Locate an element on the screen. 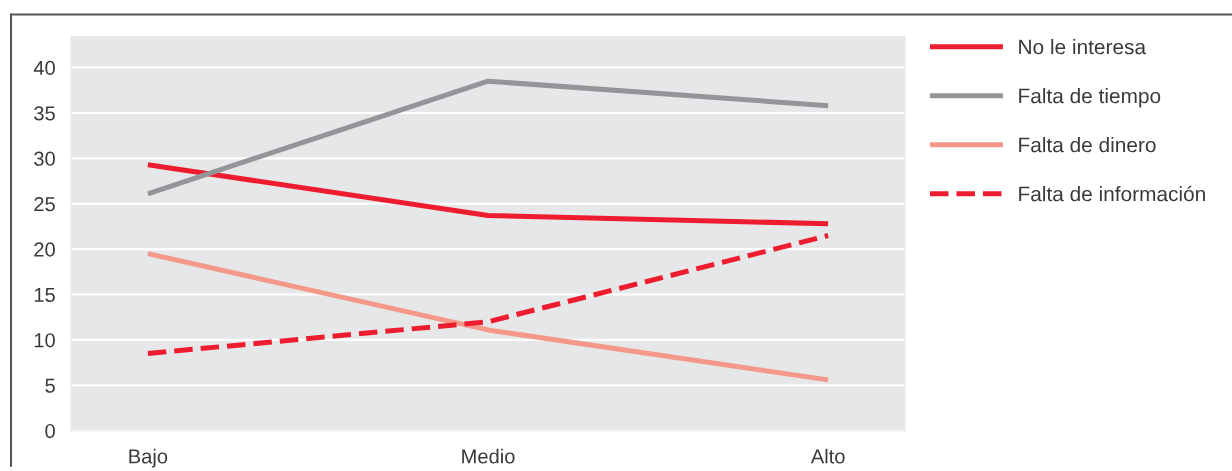  legend-label: No le interesa is located at coordinates (1083, 47).